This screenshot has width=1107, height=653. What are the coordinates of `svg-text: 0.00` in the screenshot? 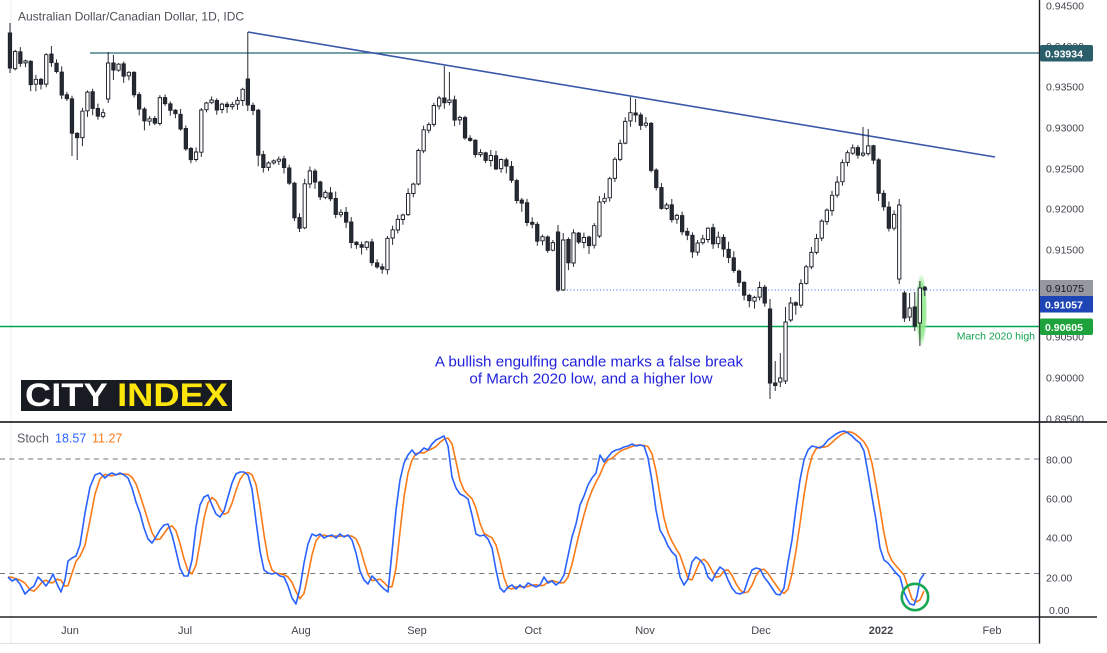 It's located at (1059, 611).